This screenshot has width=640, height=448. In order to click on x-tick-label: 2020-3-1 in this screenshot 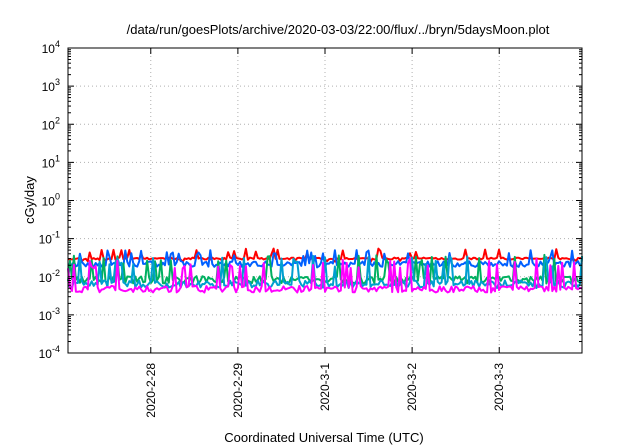, I will do `click(325, 387)`.